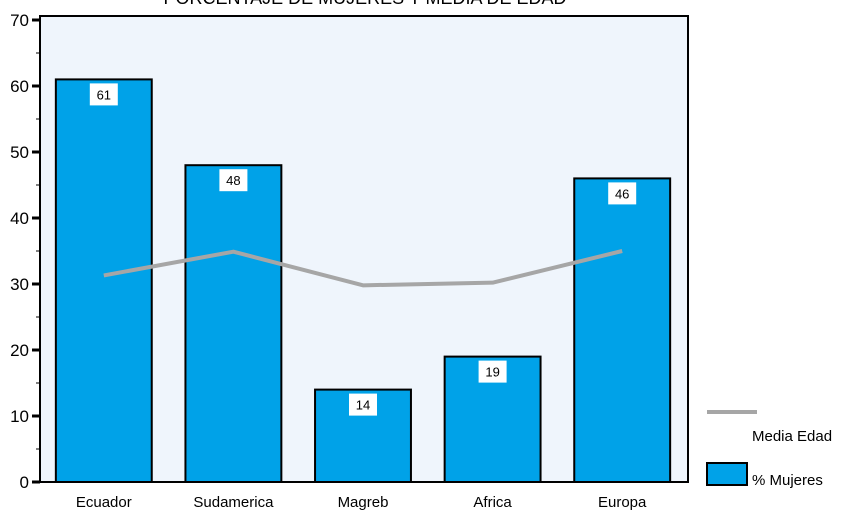 The height and width of the screenshot is (512, 855). Describe the element at coordinates (769, 449) in the screenshot. I see `legend: Media Edad % Mujeres` at that location.